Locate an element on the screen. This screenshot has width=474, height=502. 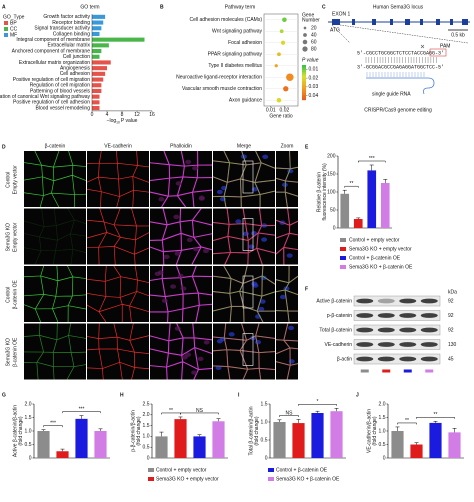
legend-label: Sema3G KO + empty vector is located at coordinates (380, 249).